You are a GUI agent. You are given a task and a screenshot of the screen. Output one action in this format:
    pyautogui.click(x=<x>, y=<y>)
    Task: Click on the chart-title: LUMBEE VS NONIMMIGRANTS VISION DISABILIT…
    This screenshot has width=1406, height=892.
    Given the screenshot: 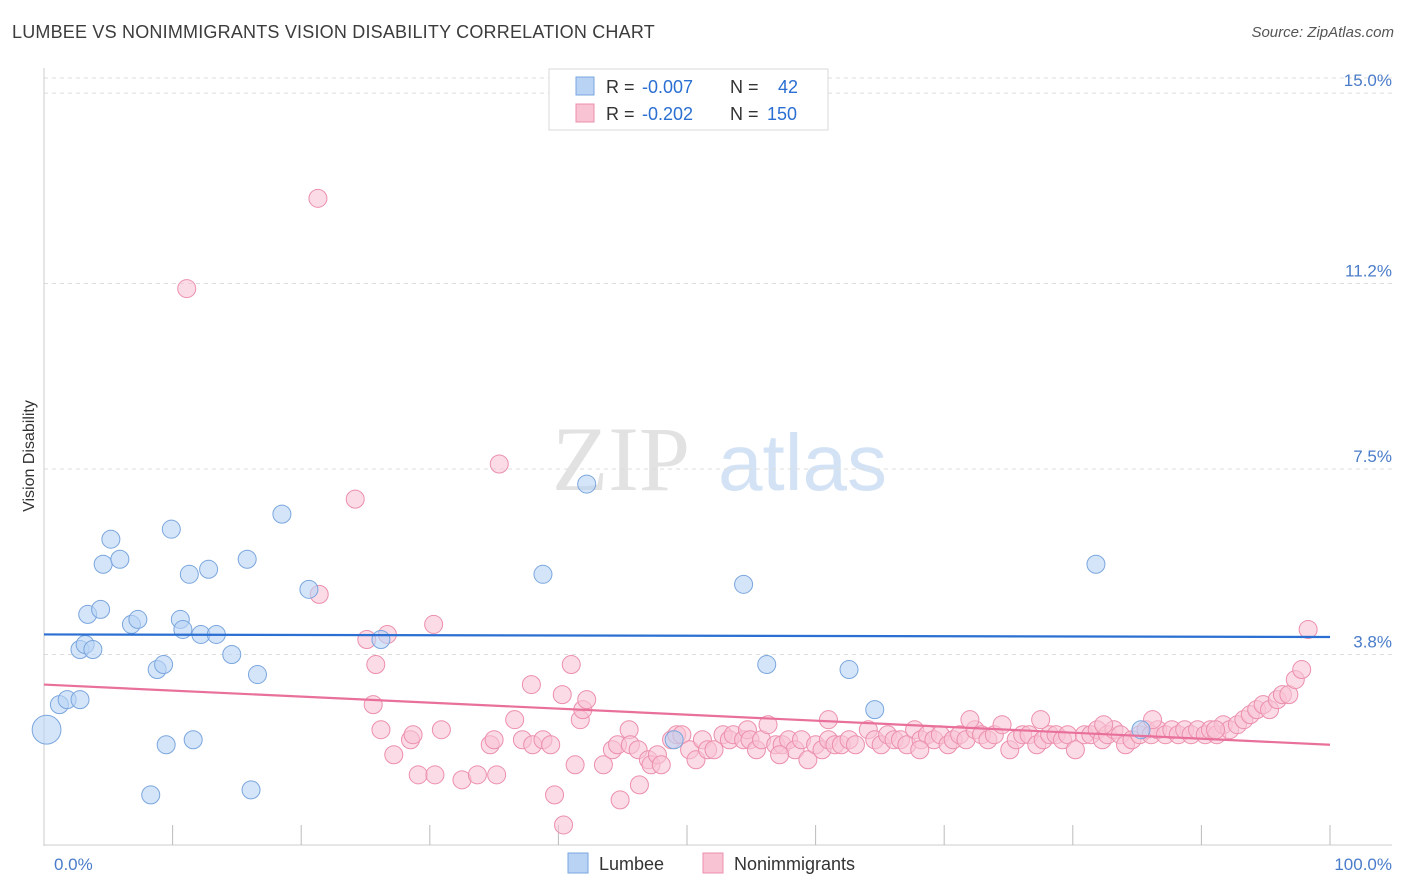 What is the action you would take?
    pyautogui.click(x=333, y=32)
    